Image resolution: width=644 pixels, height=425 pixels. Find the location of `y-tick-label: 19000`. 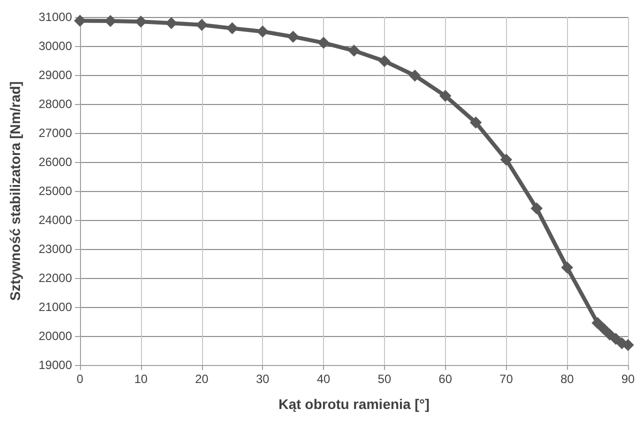

y-tick-label: 19000 is located at coordinates (55, 365).